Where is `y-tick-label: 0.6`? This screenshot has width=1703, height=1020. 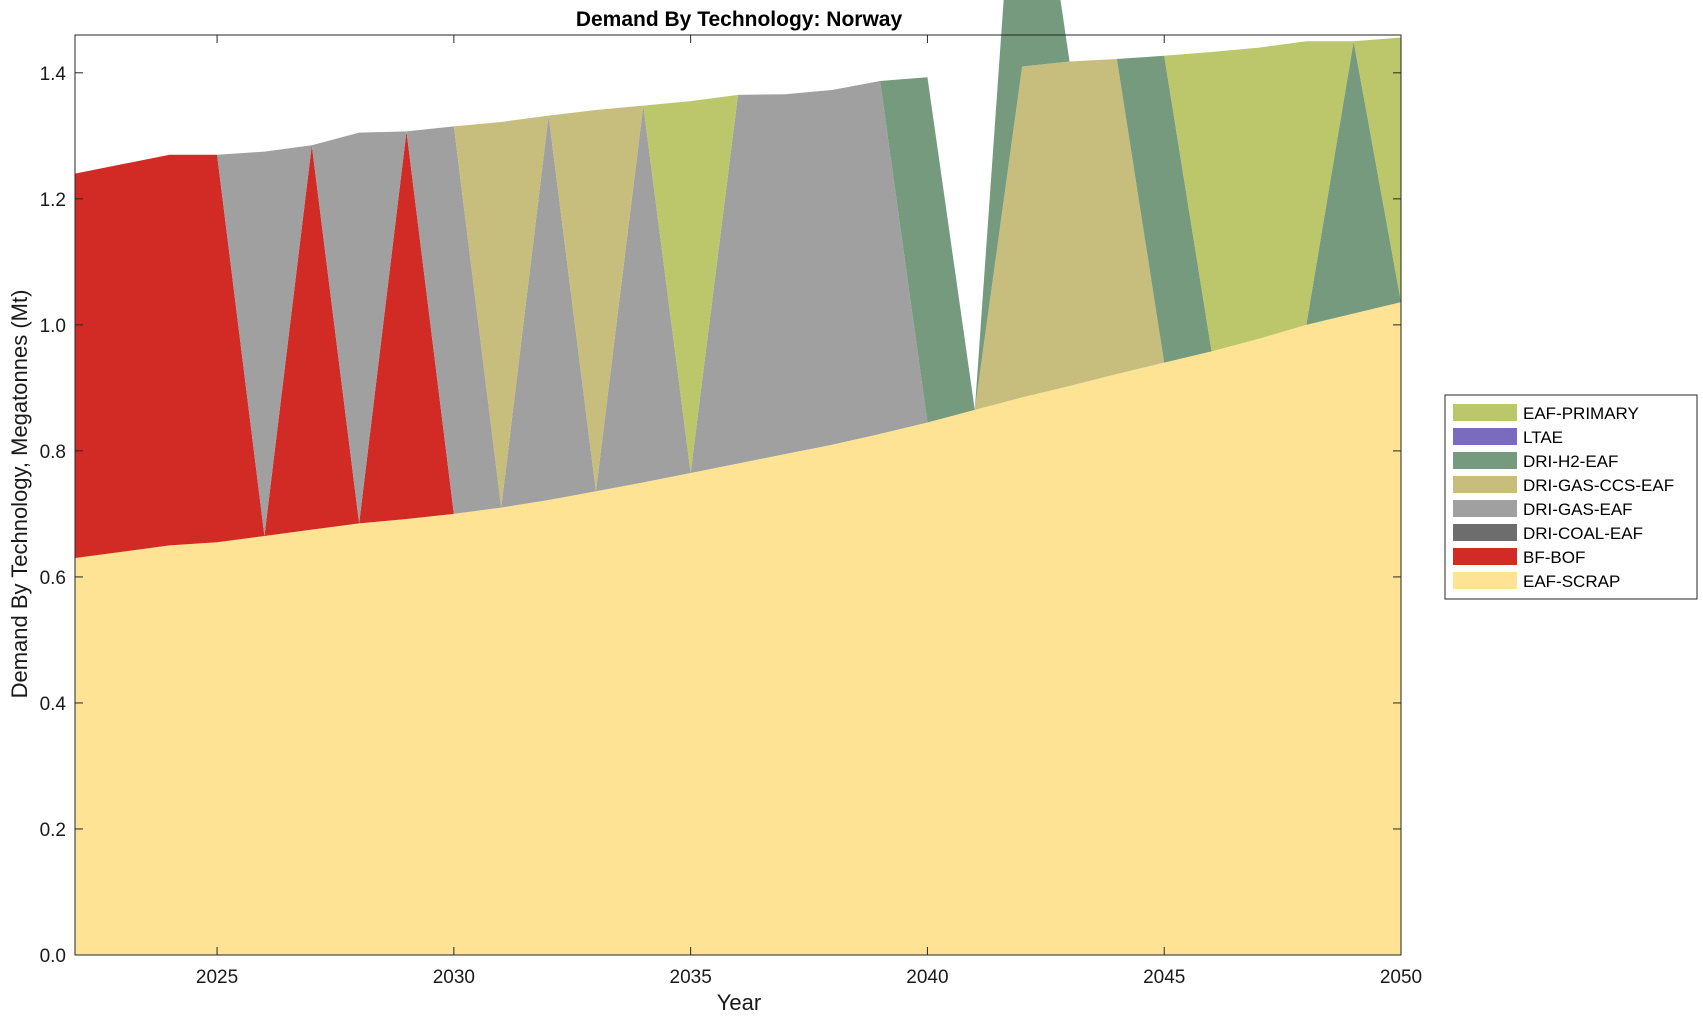 y-tick-label: 0.6 is located at coordinates (53, 578).